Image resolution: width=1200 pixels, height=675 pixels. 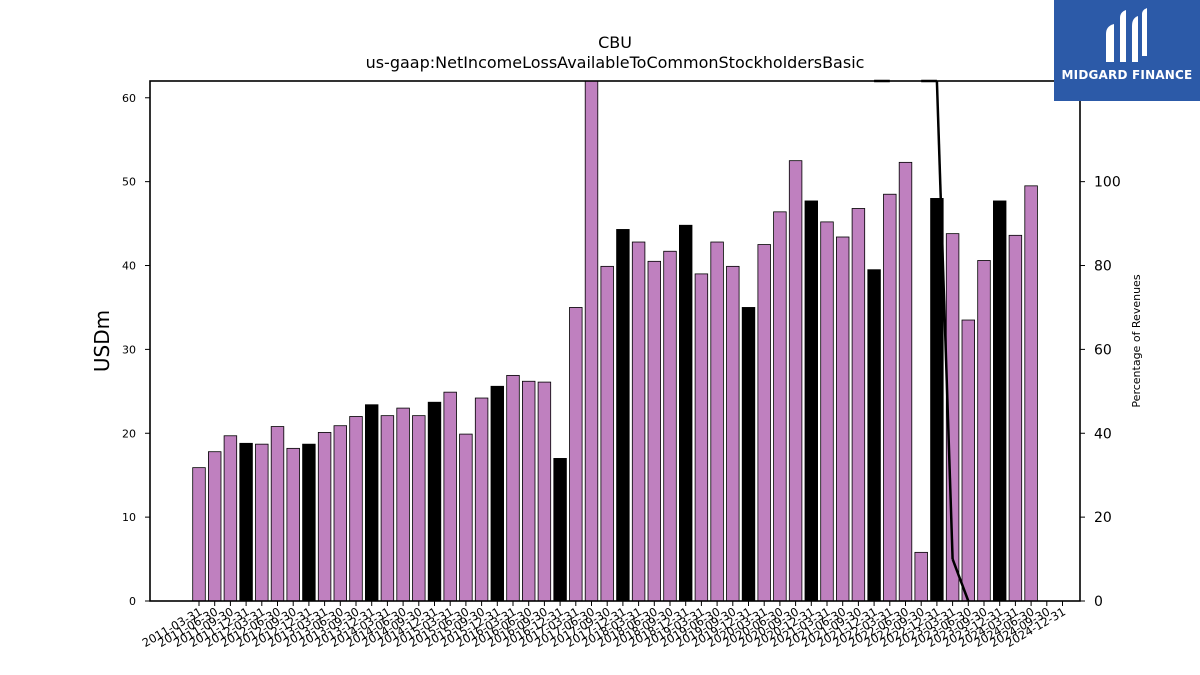 I want to click on y-tick-label: 10, so click(x=129, y=517).